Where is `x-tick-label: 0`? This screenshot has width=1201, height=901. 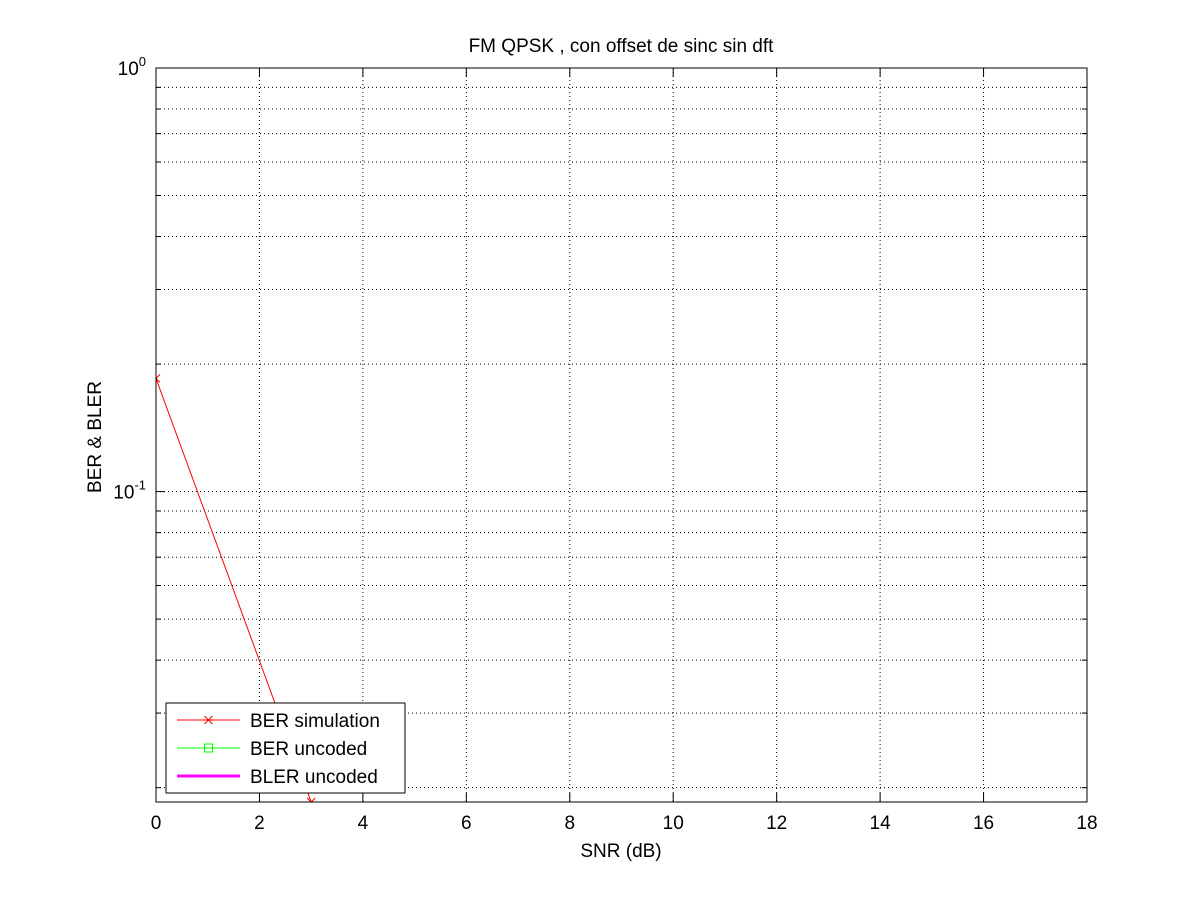
x-tick-label: 0 is located at coordinates (156, 823).